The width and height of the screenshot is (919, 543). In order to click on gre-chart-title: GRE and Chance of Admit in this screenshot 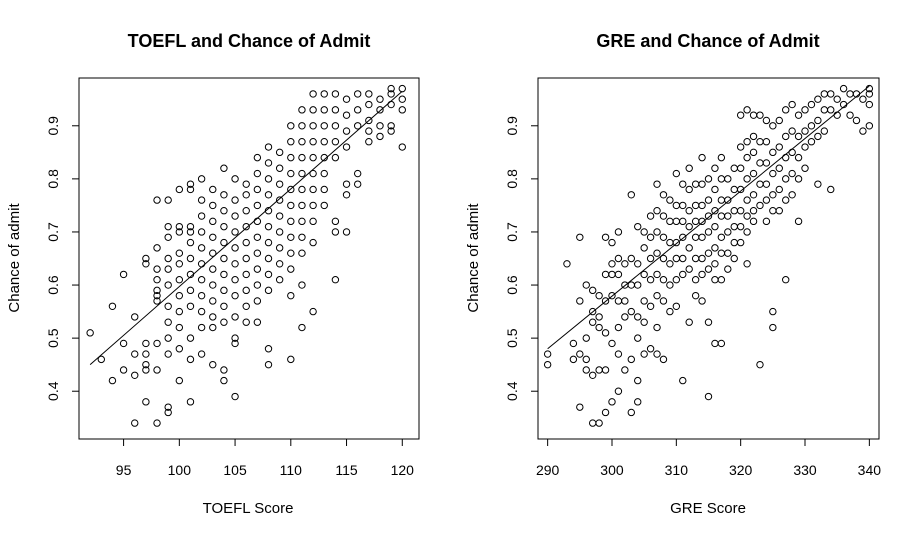, I will do `click(707, 41)`.